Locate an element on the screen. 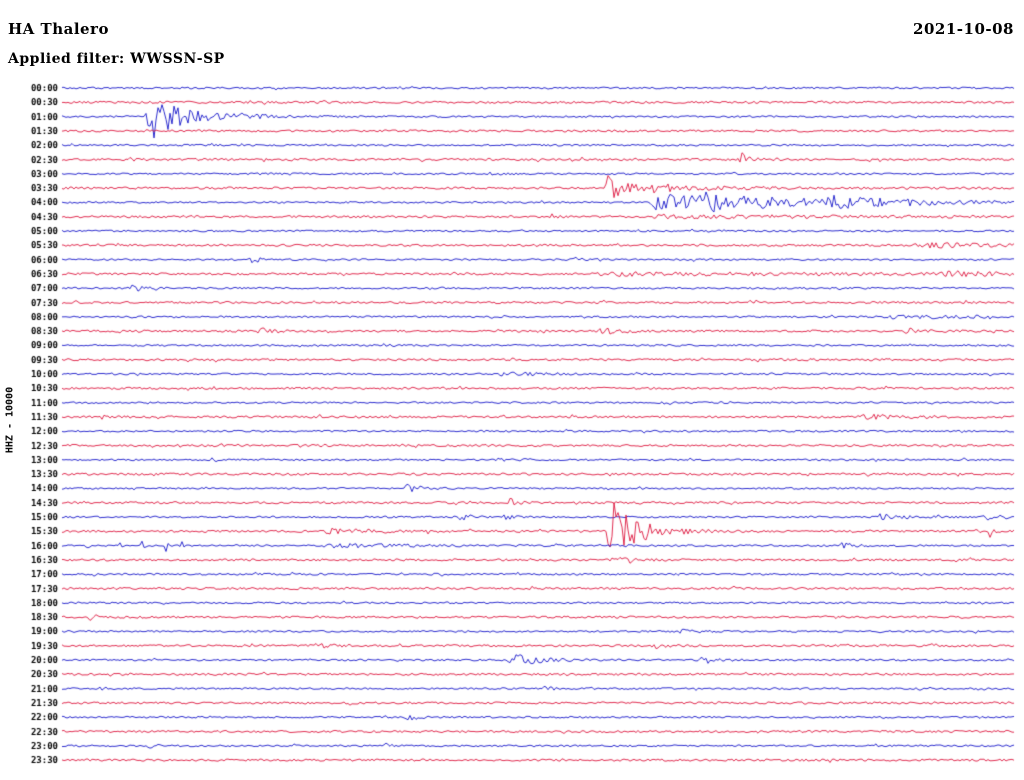 Image resolution: width=1024 pixels, height=780 pixels. date-label: 2021-10-08 is located at coordinates (963, 29).